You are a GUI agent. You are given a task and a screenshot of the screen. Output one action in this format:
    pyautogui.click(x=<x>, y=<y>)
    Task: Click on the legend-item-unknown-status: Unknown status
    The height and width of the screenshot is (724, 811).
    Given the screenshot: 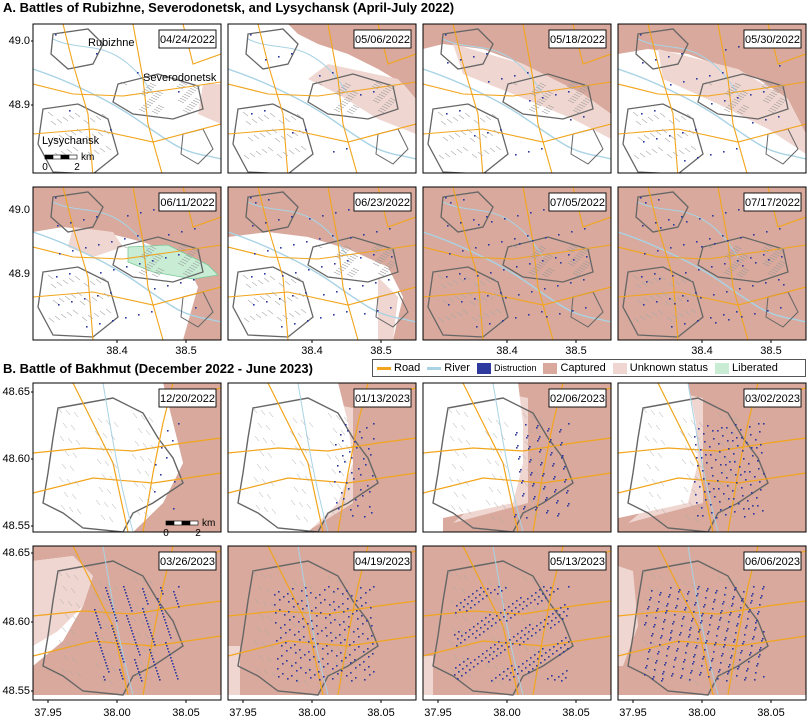 What is the action you would take?
    pyautogui.click(x=660, y=368)
    